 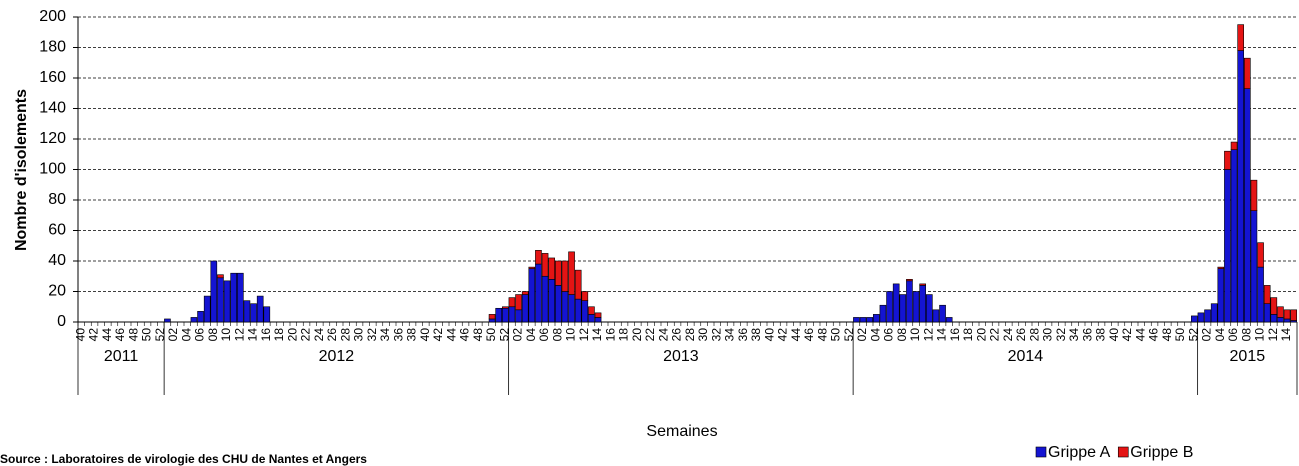 What do you see at coordinates (681, 431) in the screenshot?
I see `x-axis-label: Semaines` at bounding box center [681, 431].